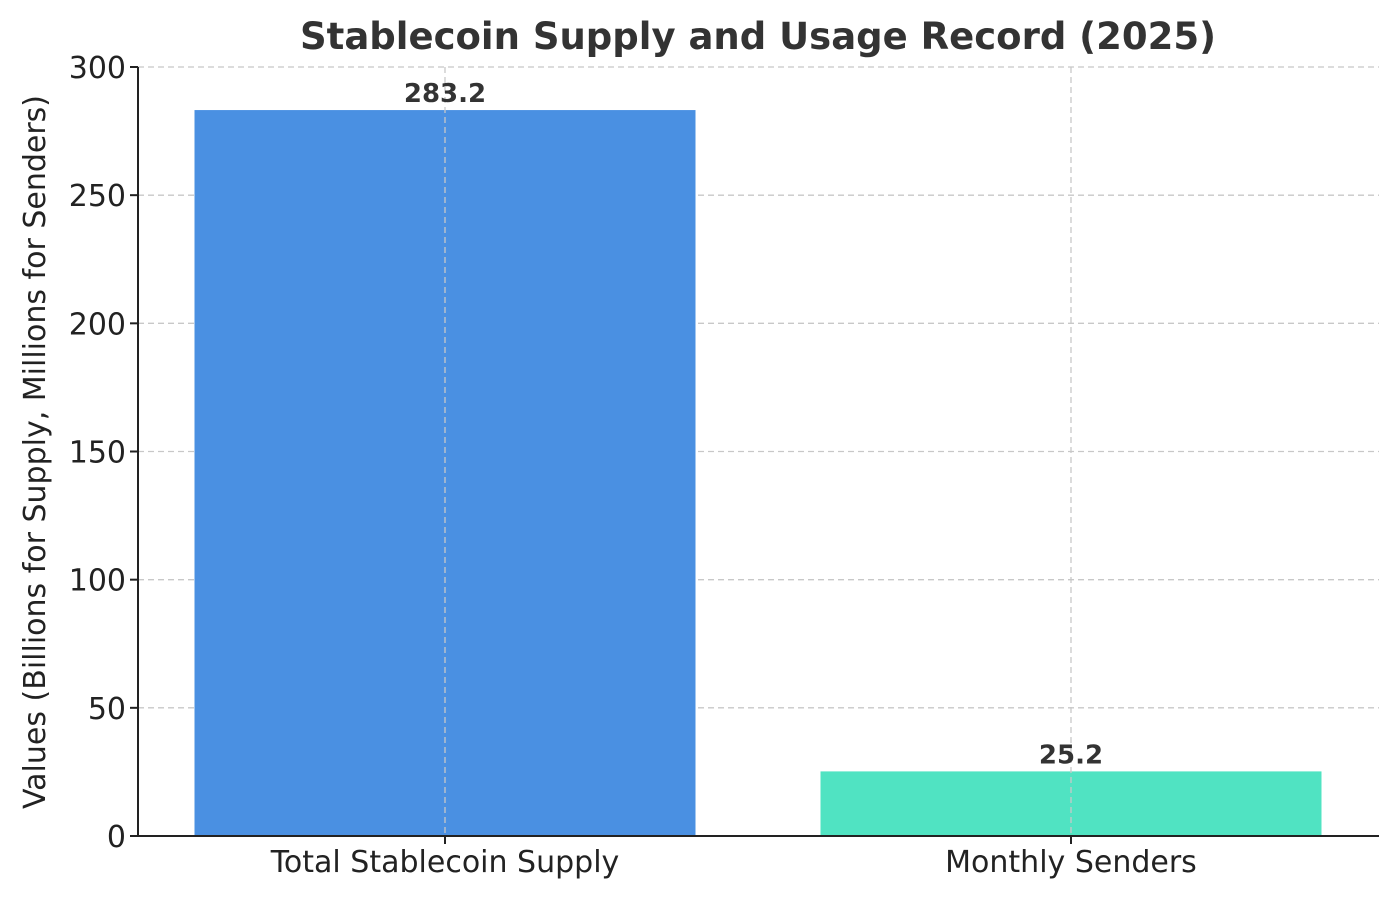 Image resolution: width=1397 pixels, height=899 pixels. Describe the element at coordinates (97, 196) in the screenshot. I see `y-tick-label: 250` at that location.